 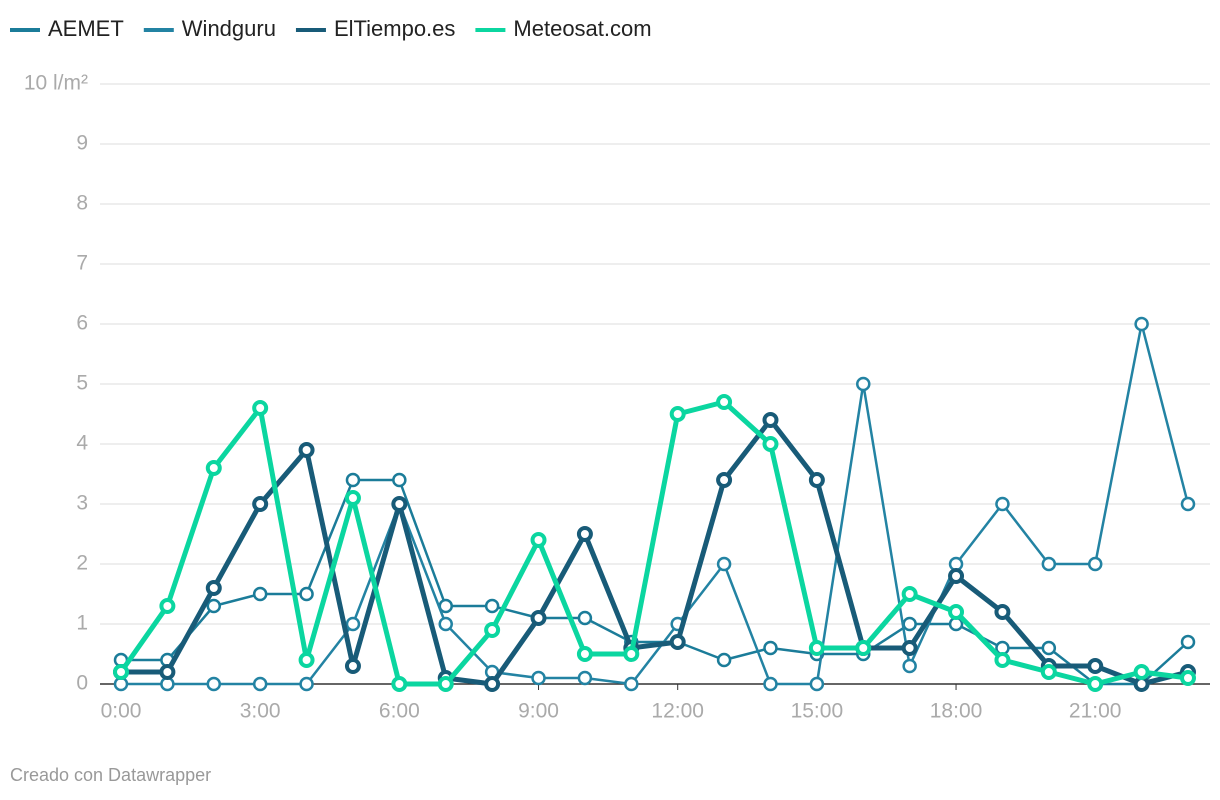 What do you see at coordinates (86, 28) in the screenshot?
I see `legend-label: AEMET` at bounding box center [86, 28].